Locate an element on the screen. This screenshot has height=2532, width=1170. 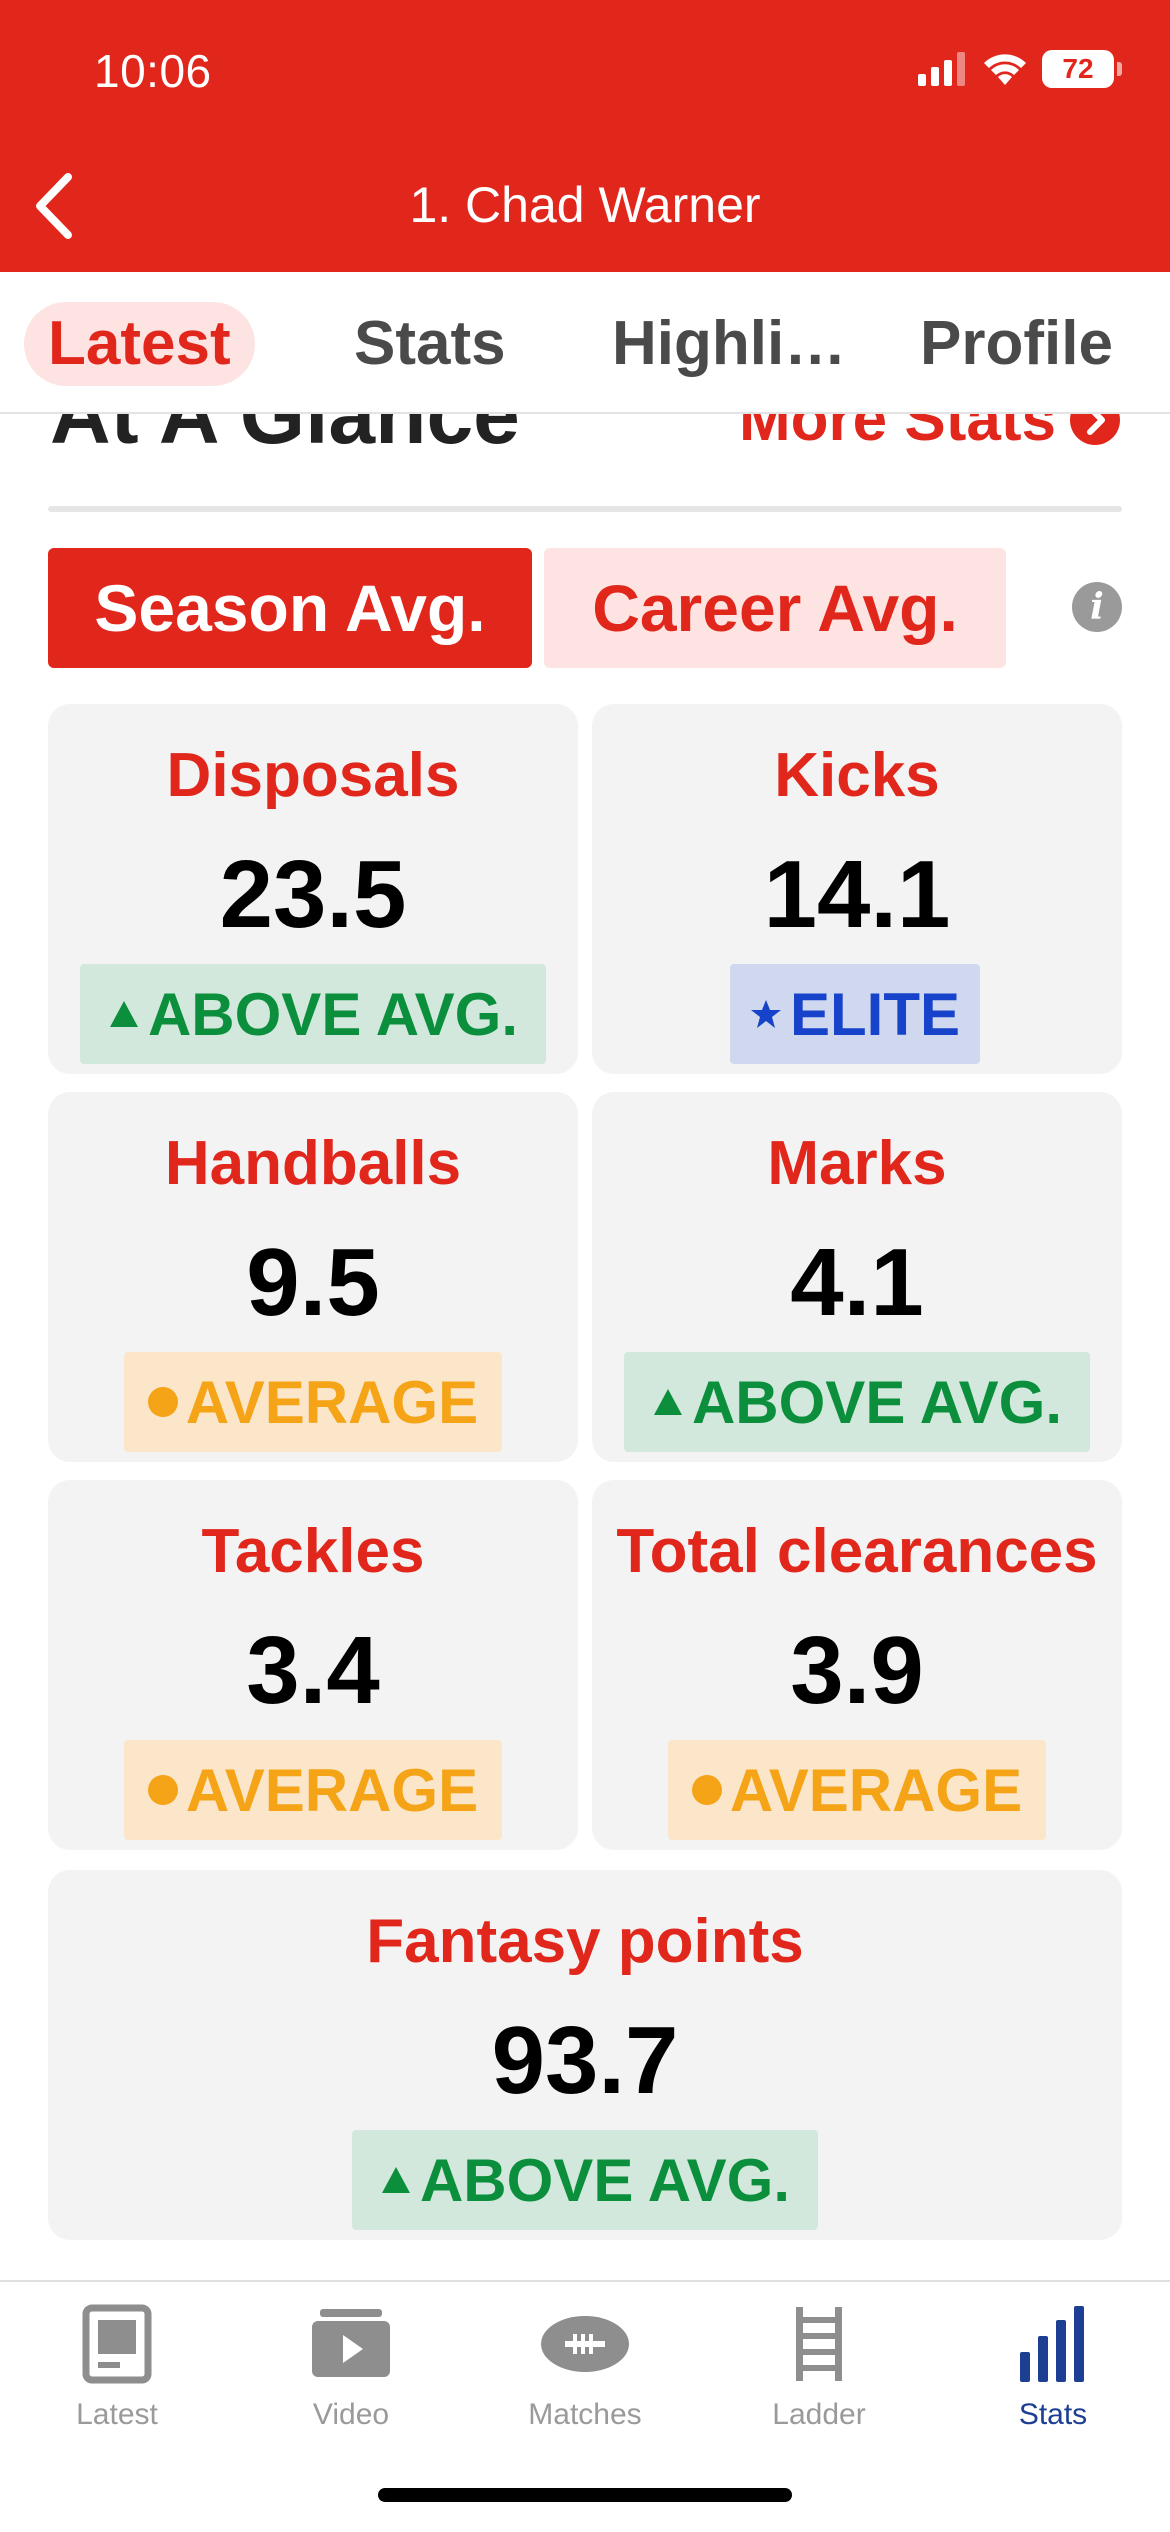
page-title: 1. Chad Warner is located at coordinates (585, 205).